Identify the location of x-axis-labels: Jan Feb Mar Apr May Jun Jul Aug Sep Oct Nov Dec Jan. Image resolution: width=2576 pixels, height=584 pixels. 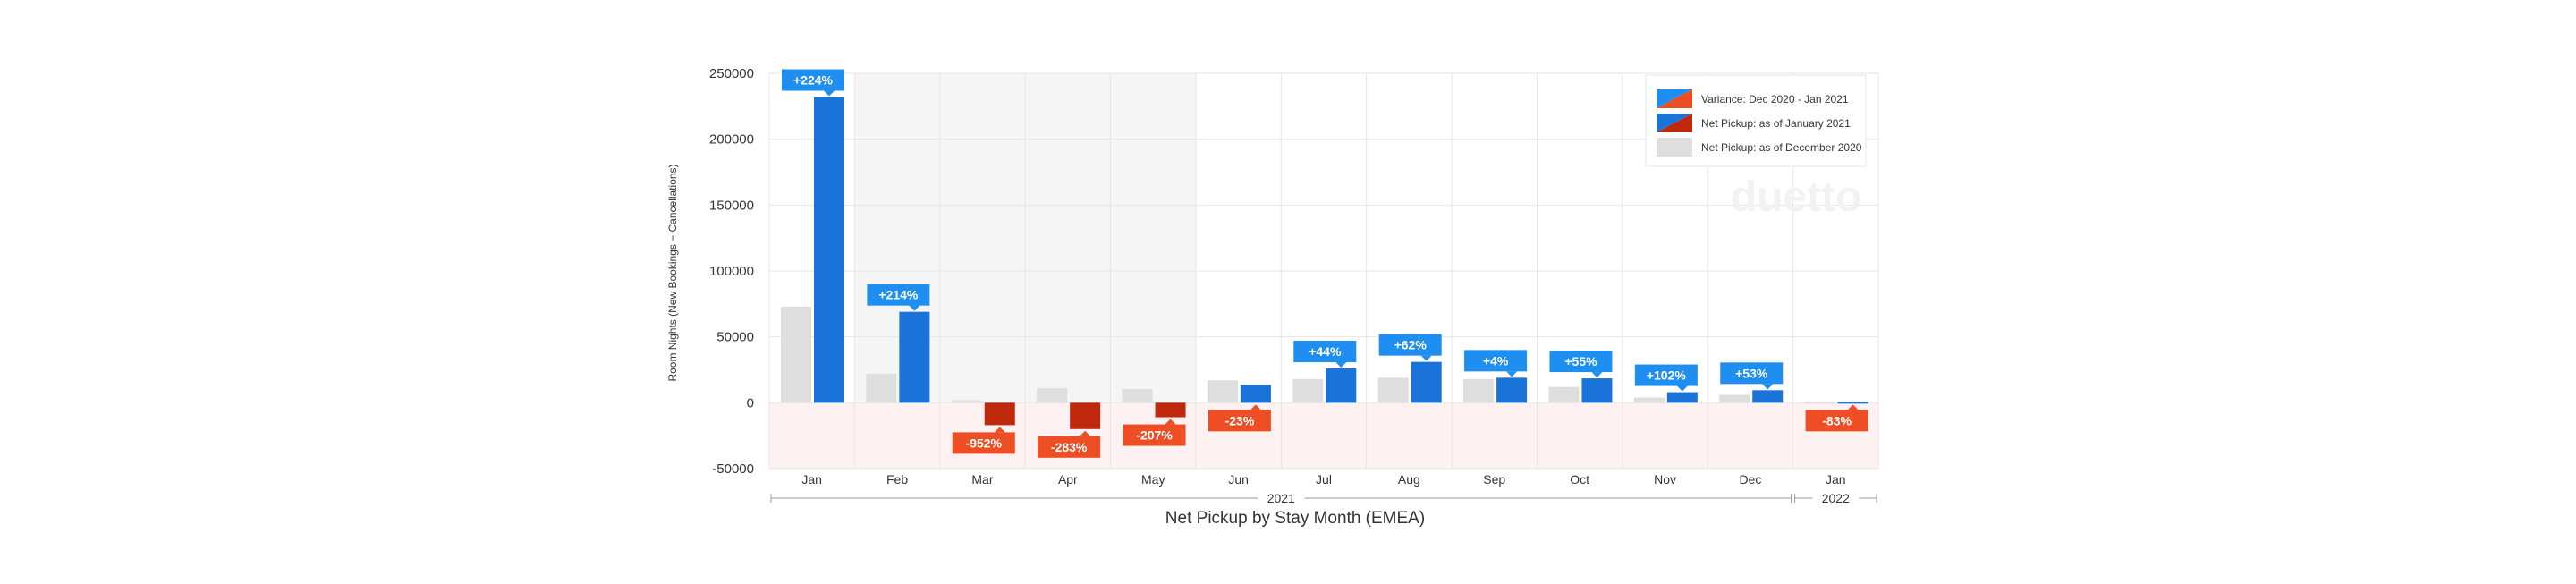
(1323, 480).